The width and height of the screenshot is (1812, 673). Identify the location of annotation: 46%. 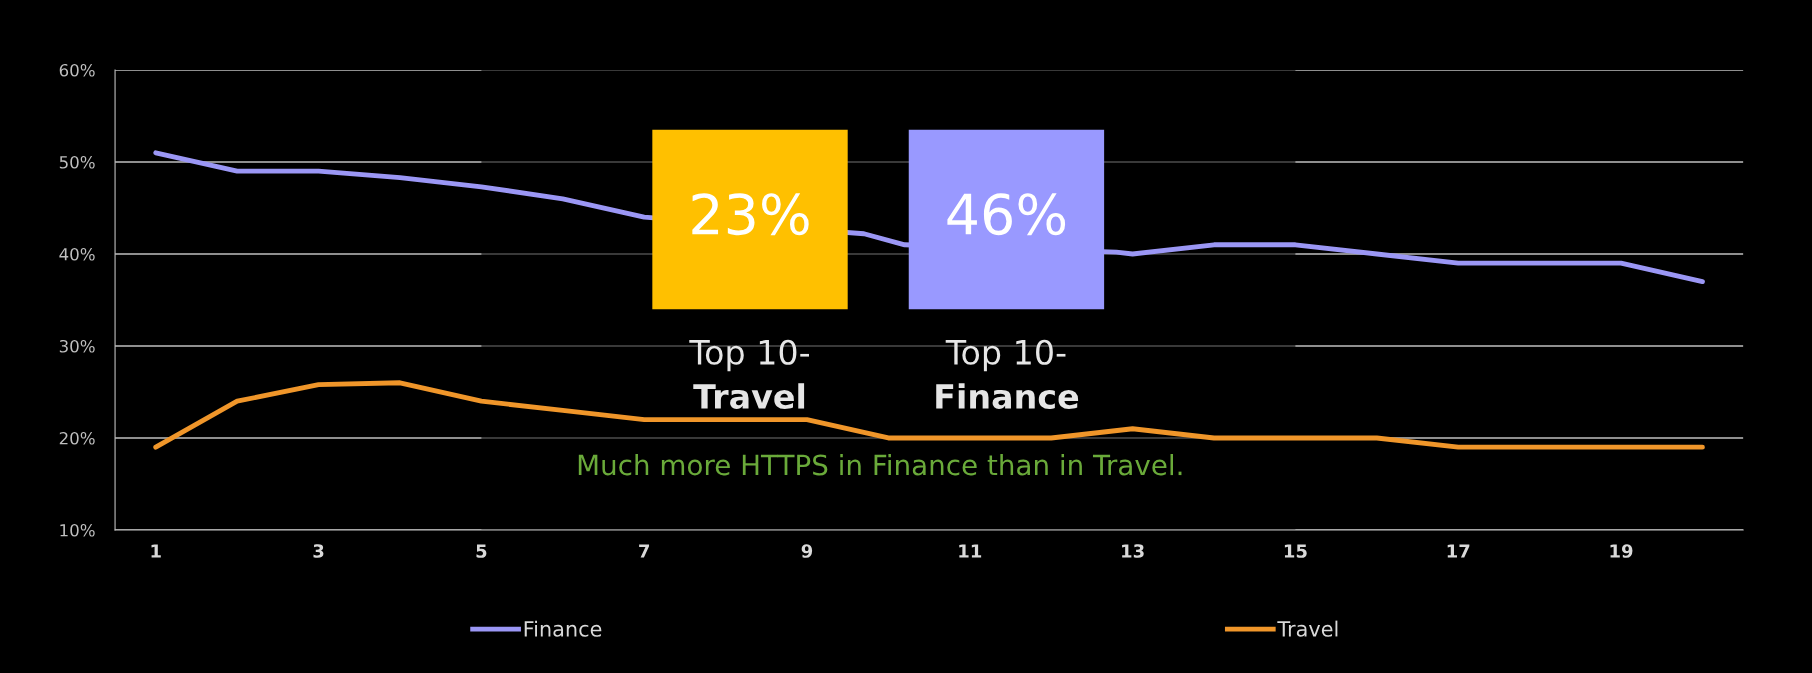
(1006, 214).